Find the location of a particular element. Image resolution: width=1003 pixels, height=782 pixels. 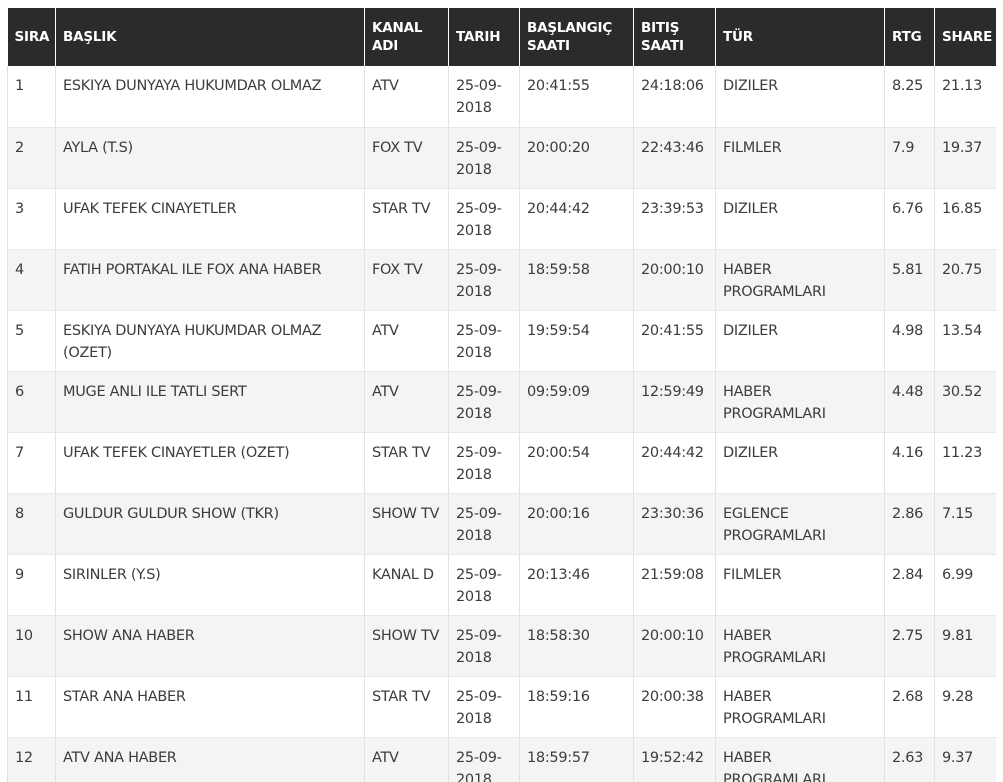

cell-baslangic-saati: 18:59:16 is located at coordinates (576, 707).